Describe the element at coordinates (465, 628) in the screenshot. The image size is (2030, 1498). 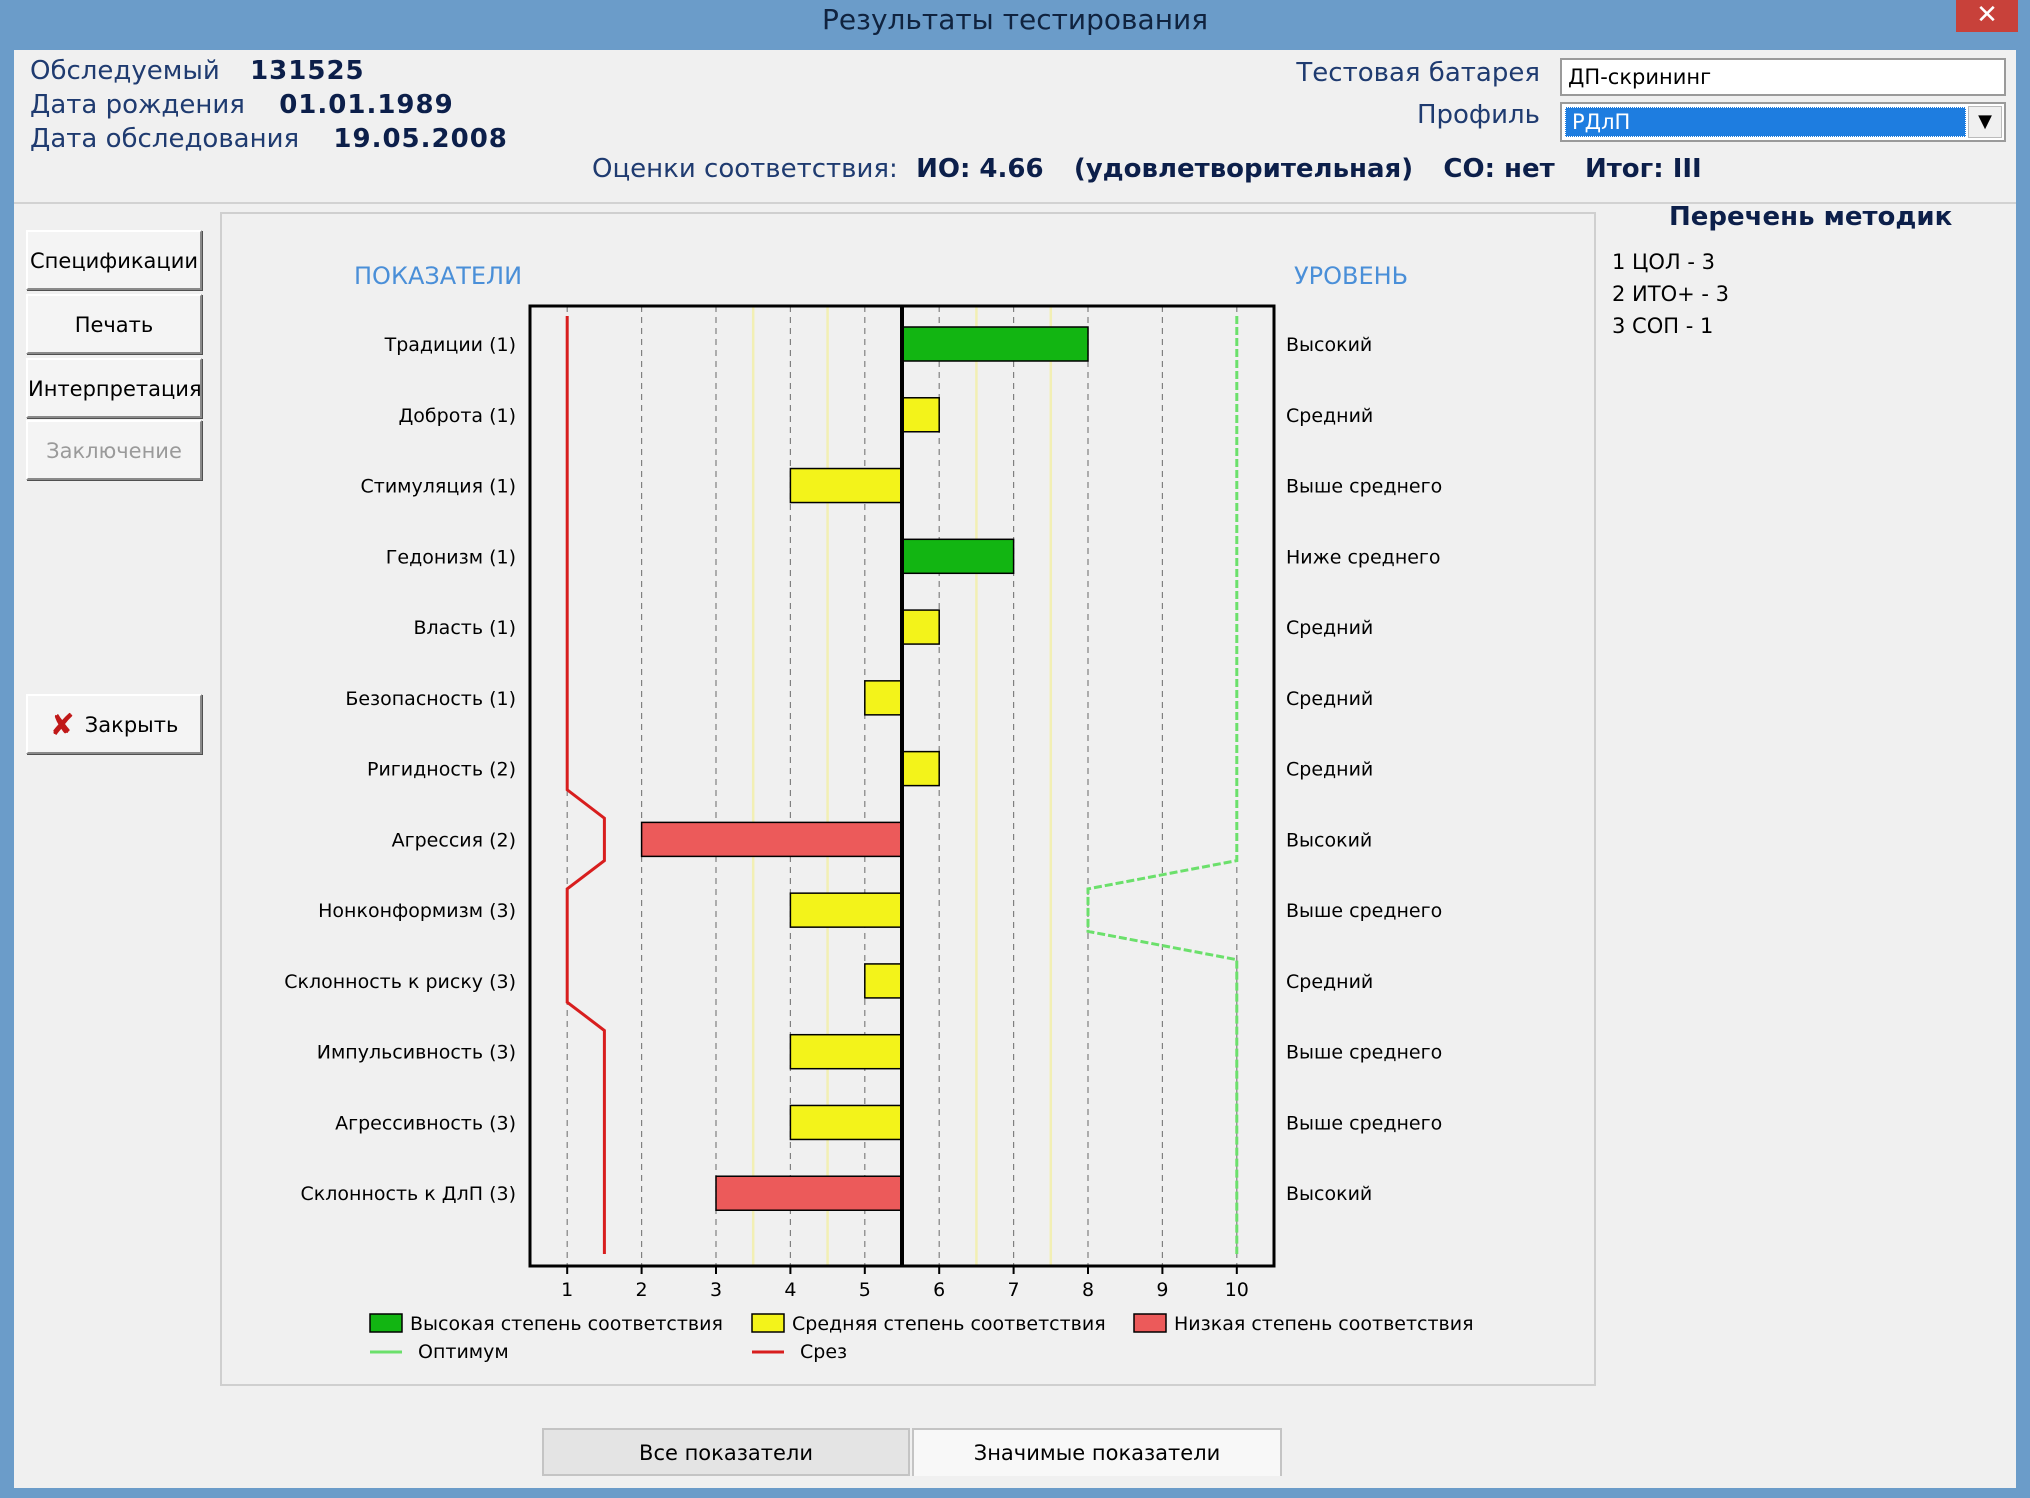
I see `category-label: Власть (1)` at that location.